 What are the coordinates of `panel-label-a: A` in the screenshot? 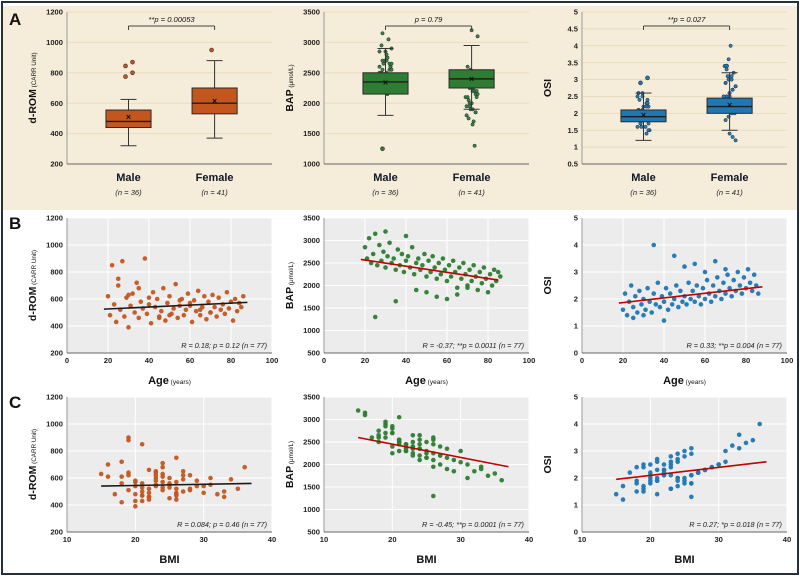 It's located at (15, 19).